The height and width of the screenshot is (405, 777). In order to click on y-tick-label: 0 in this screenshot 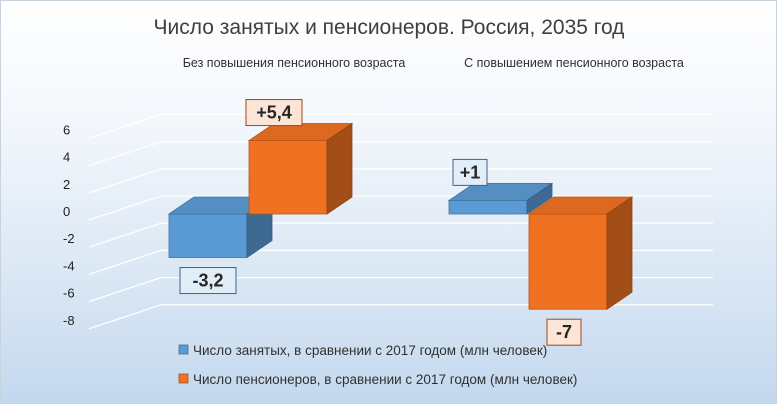, I will do `click(66, 211)`.